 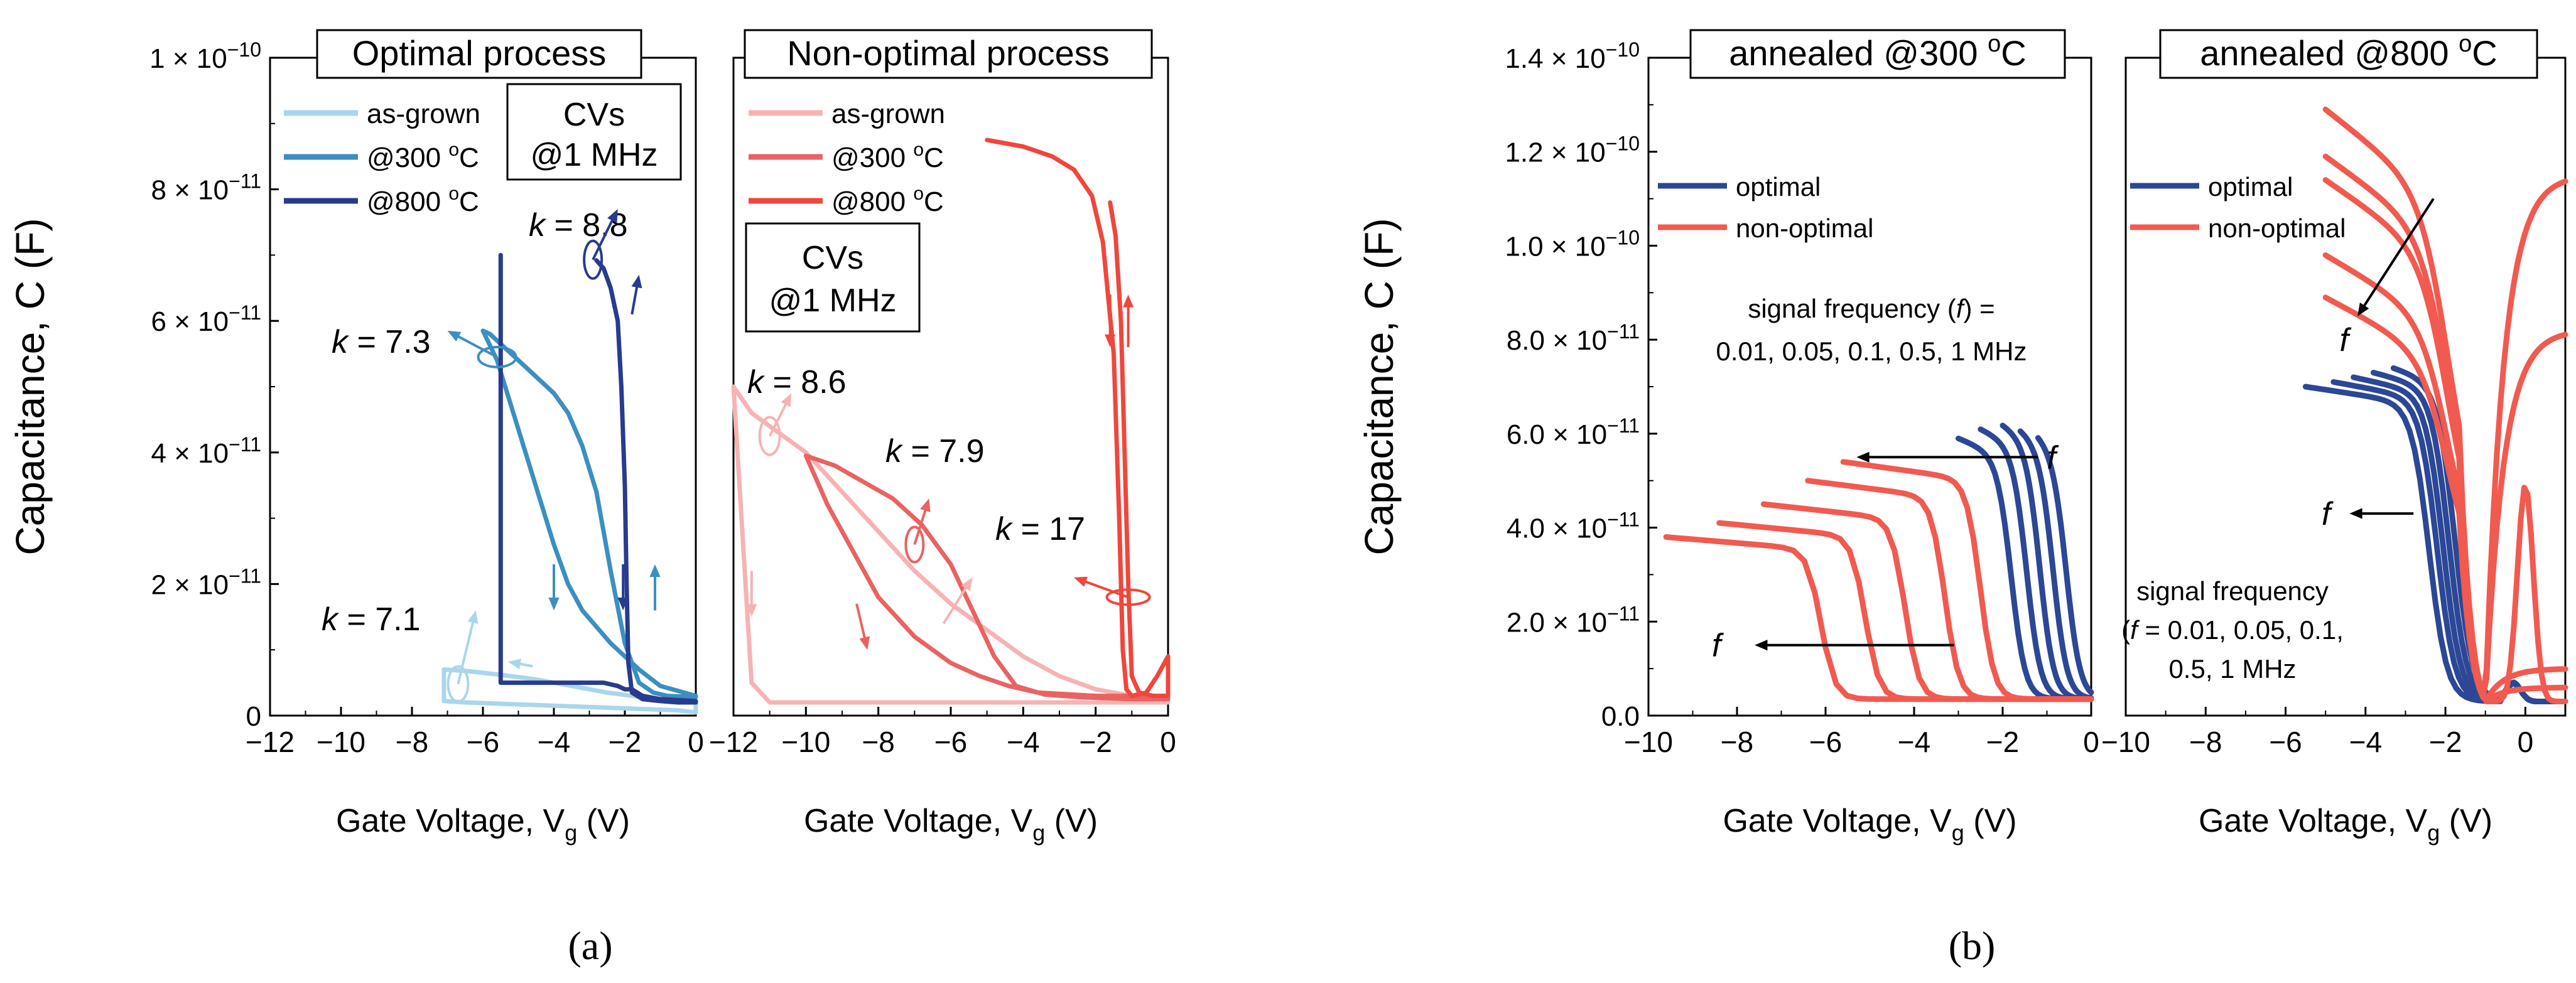 I want to click on panel-title: annealed @800 oC, so click(x=2349, y=52).